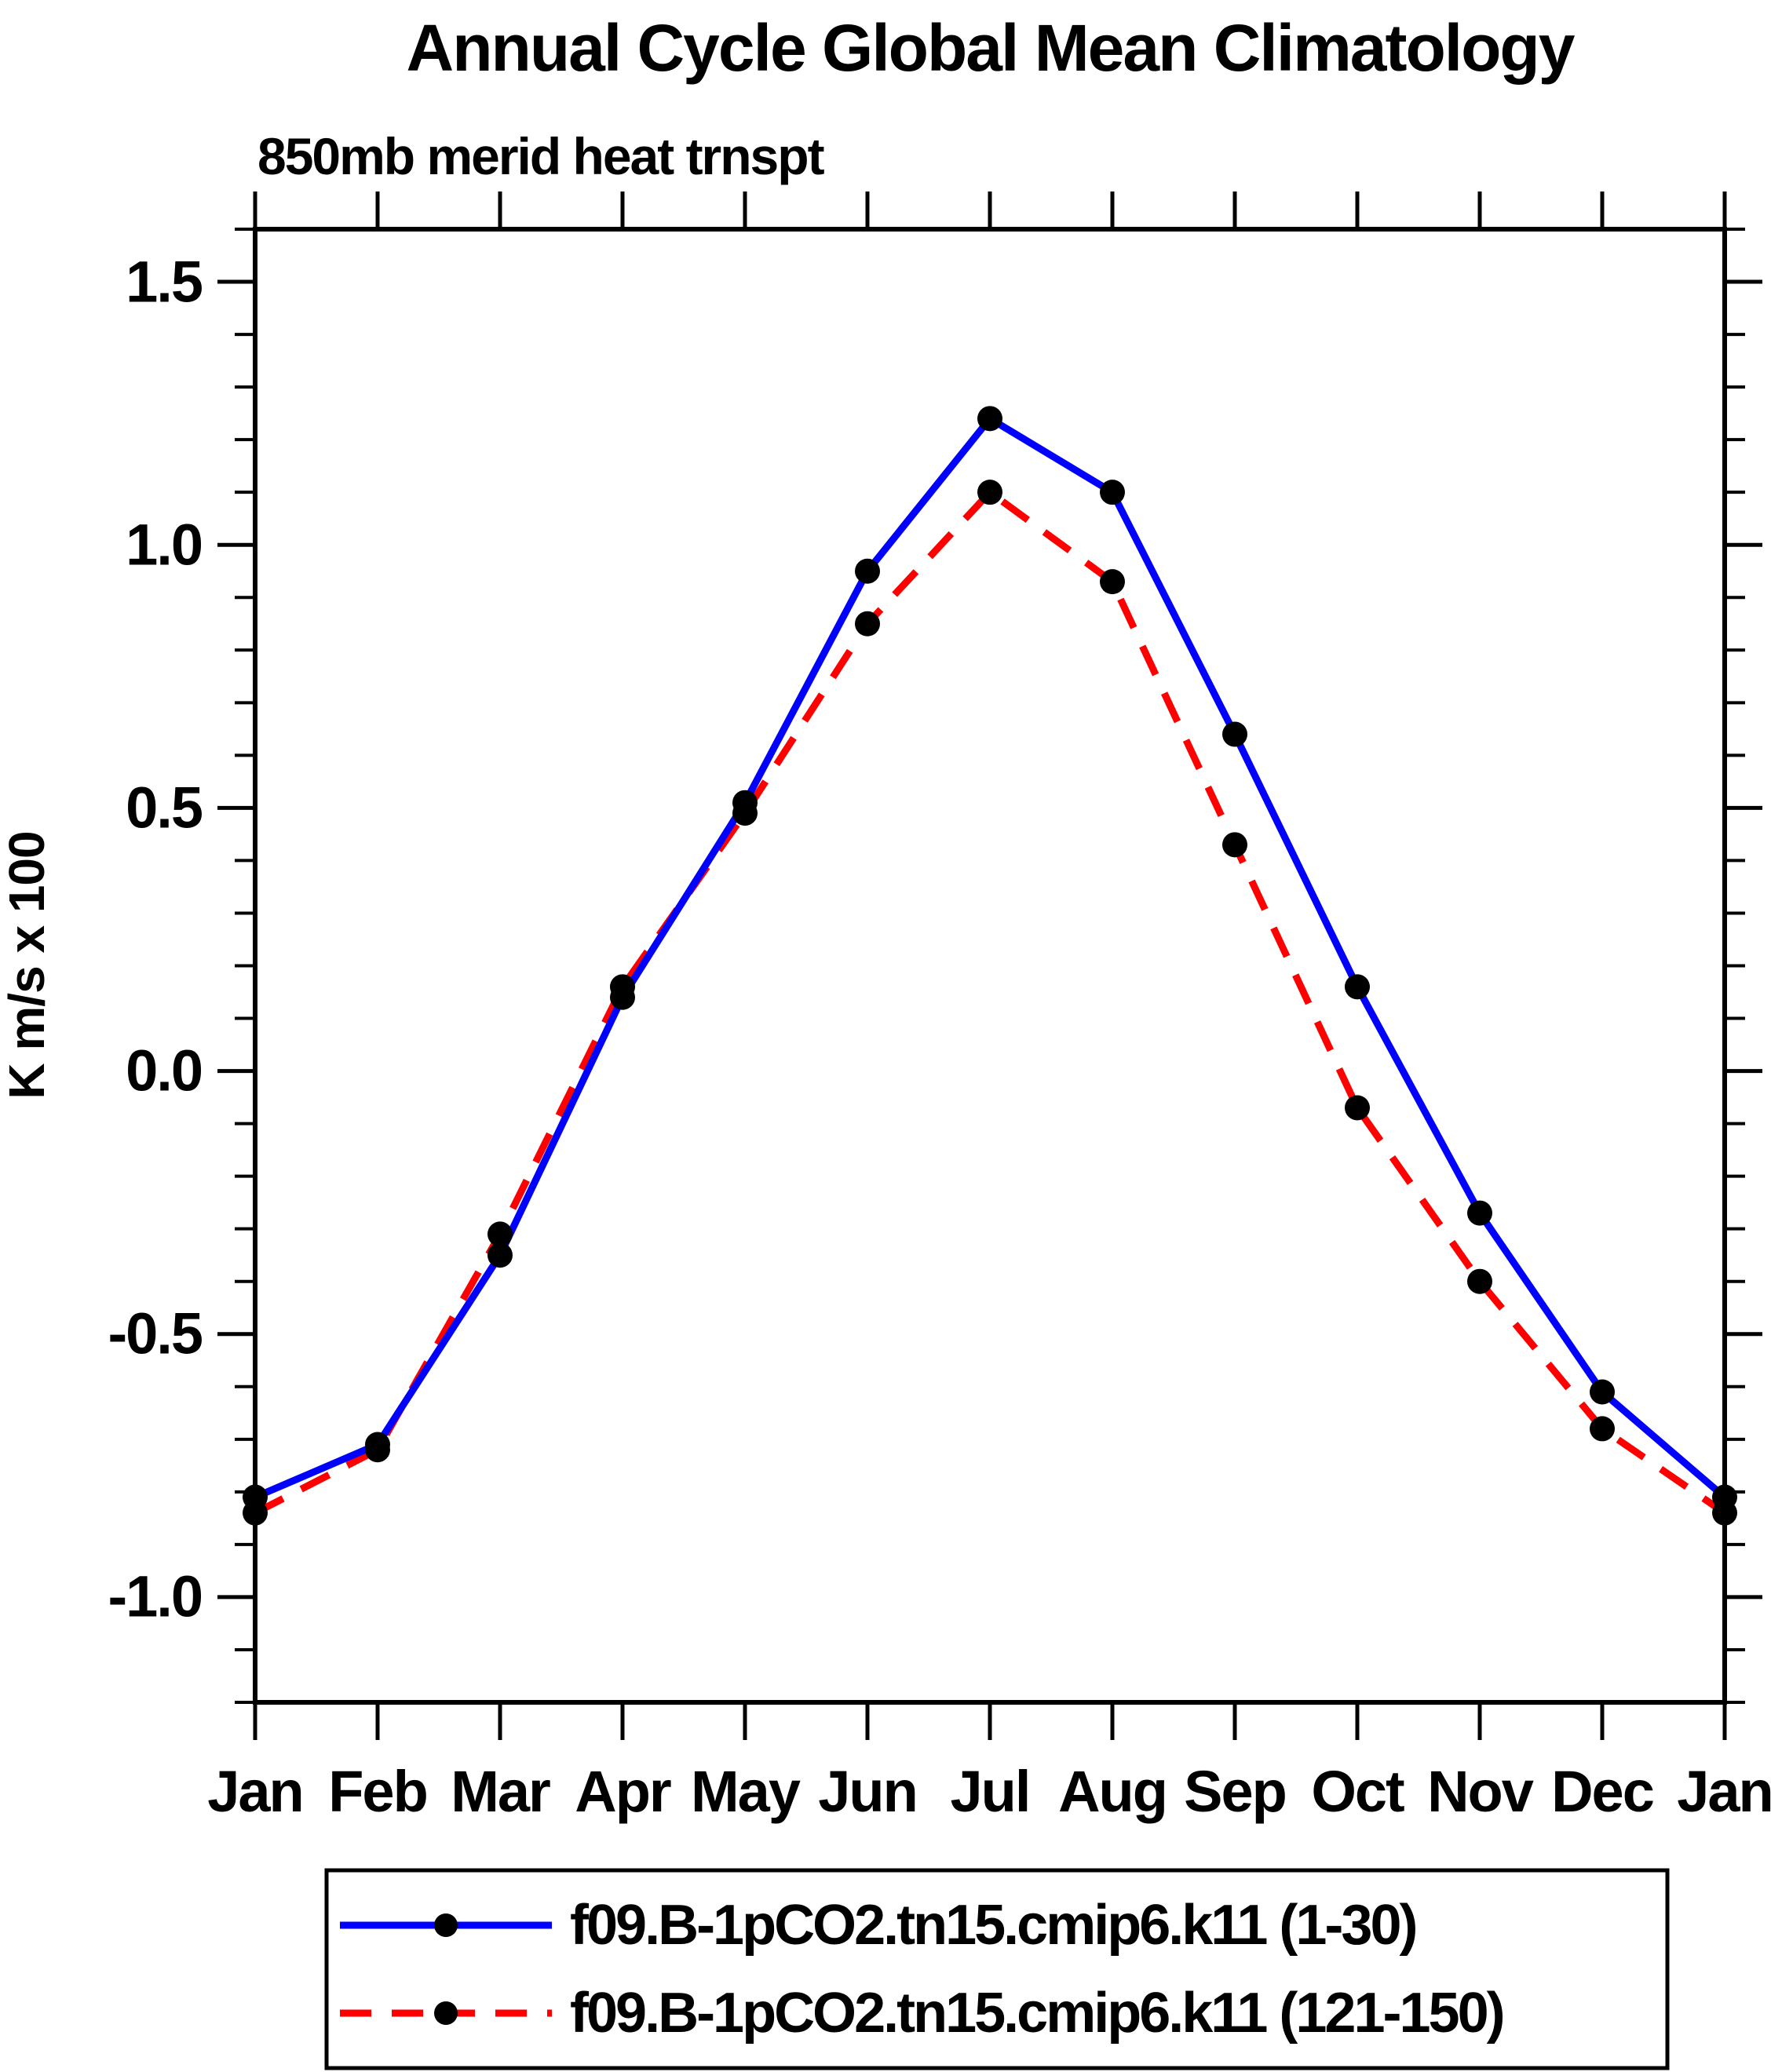  Describe the element at coordinates (990, 1791) in the screenshot. I see `x-tick-label-jul: Jul` at that location.